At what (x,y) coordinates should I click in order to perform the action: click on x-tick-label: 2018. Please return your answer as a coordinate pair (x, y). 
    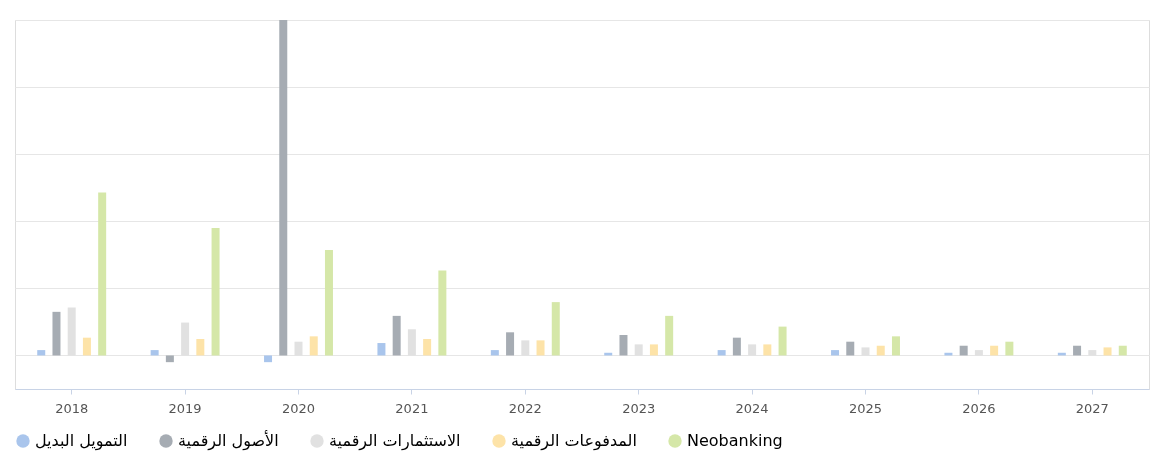
    Looking at the image, I should click on (72, 408).